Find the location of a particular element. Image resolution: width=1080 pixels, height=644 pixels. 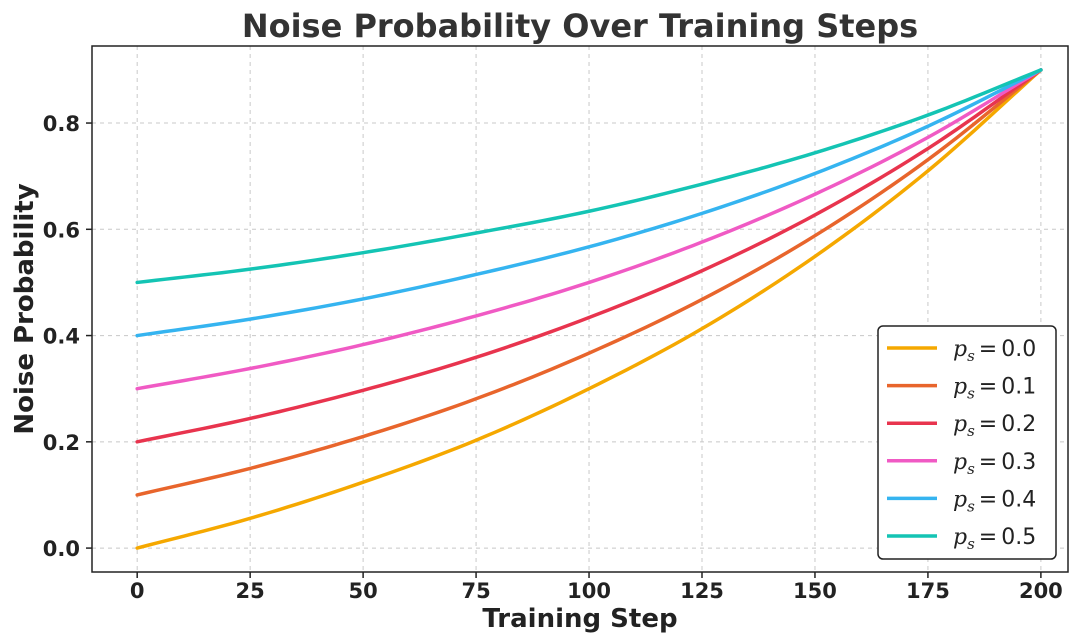

y-tick-label: 0.8 is located at coordinates (61, 124).